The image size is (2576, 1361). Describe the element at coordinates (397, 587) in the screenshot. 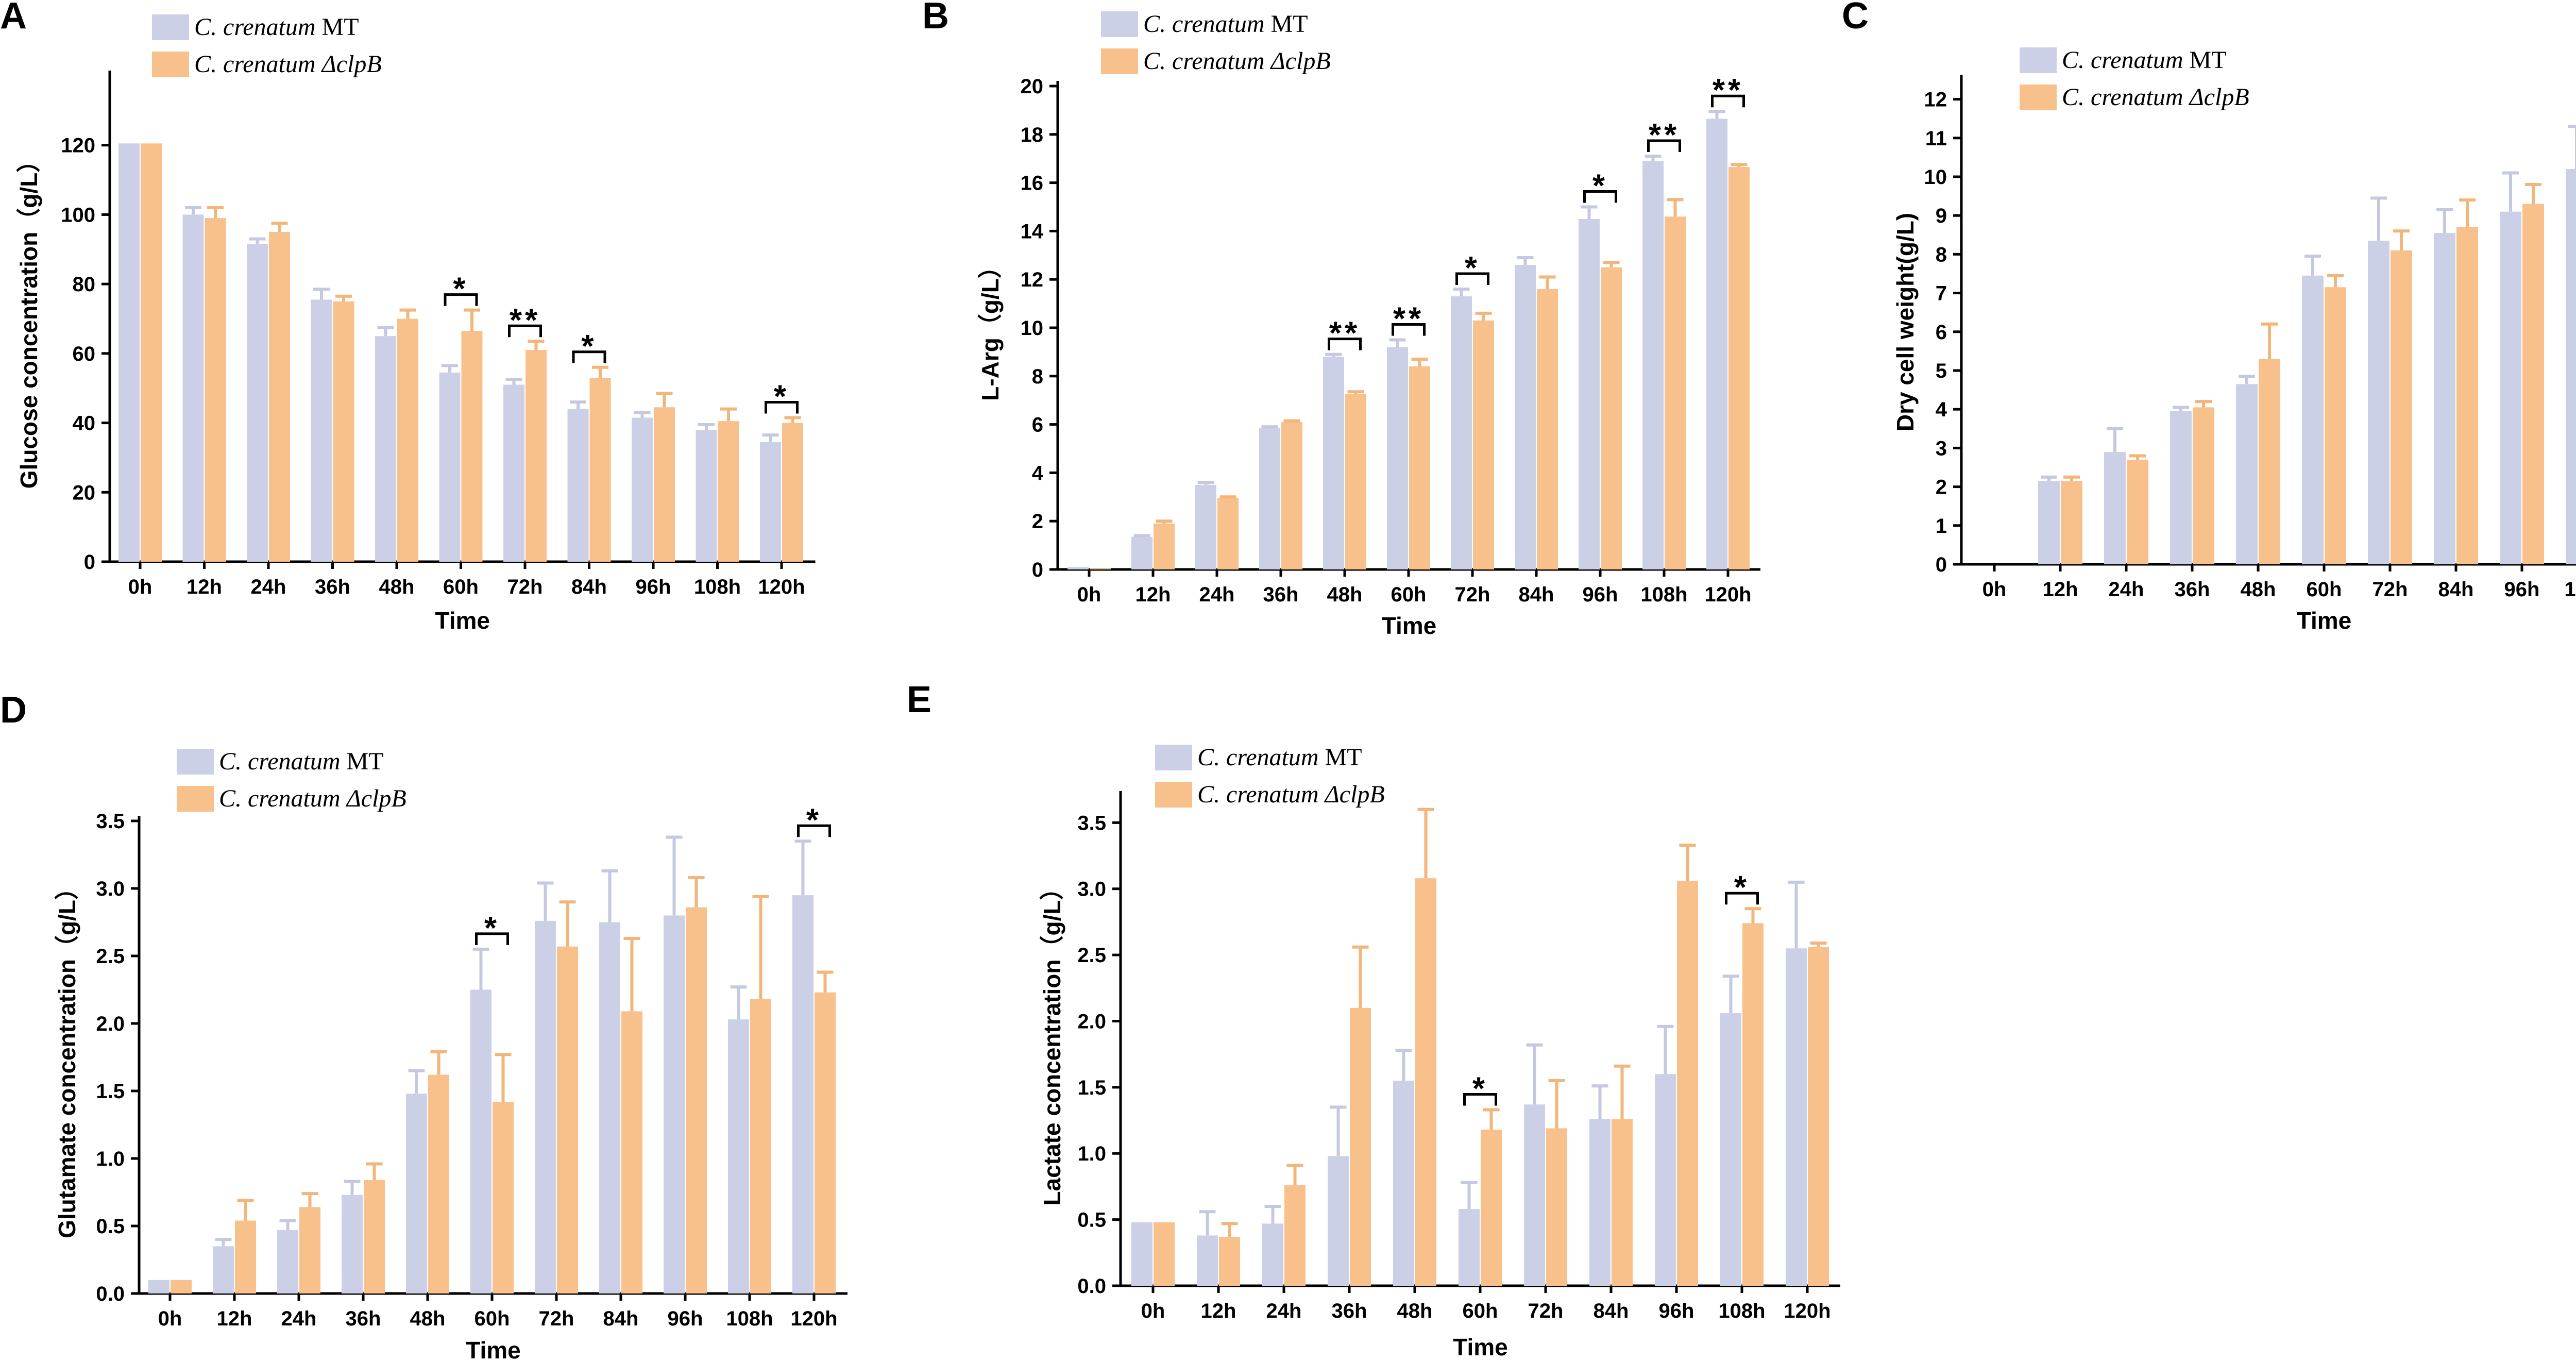

I see `x-tick-label: 48h` at that location.